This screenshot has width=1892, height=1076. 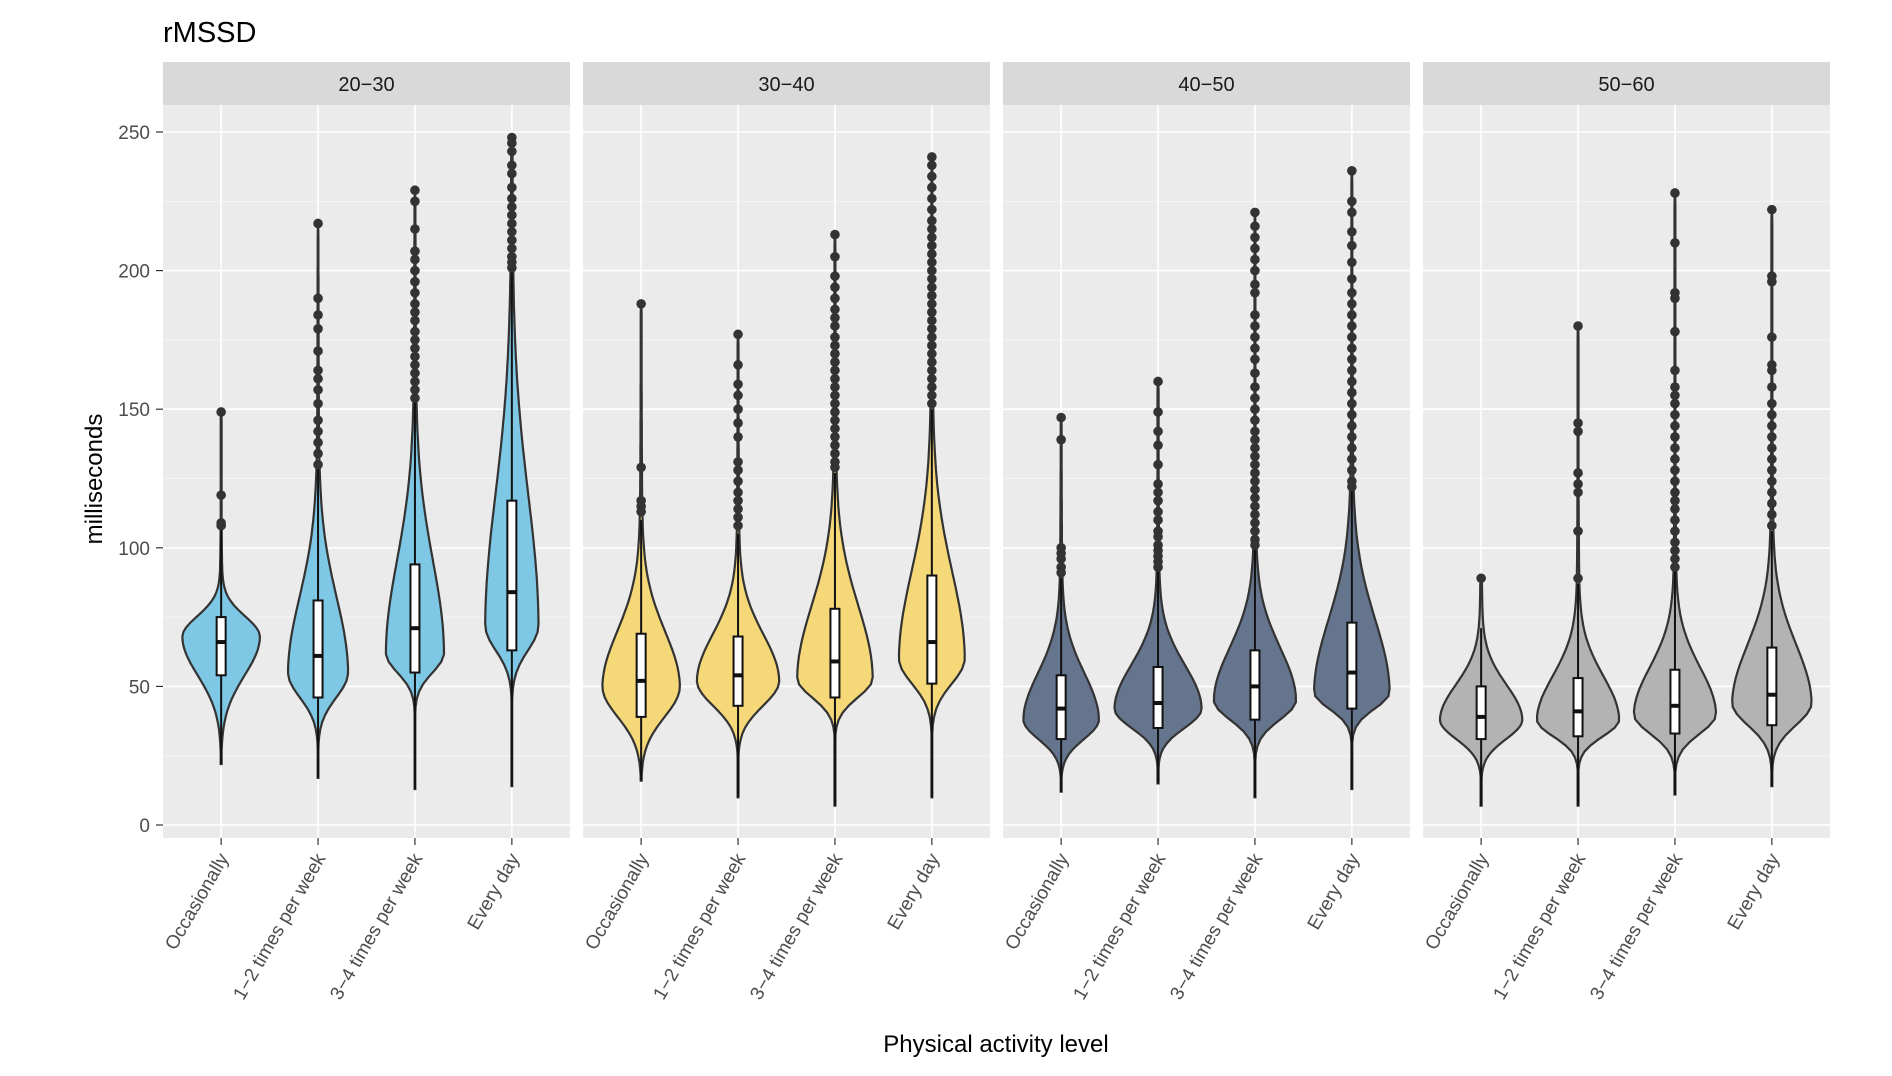 I want to click on y-tick-label: 50, so click(x=139, y=687).